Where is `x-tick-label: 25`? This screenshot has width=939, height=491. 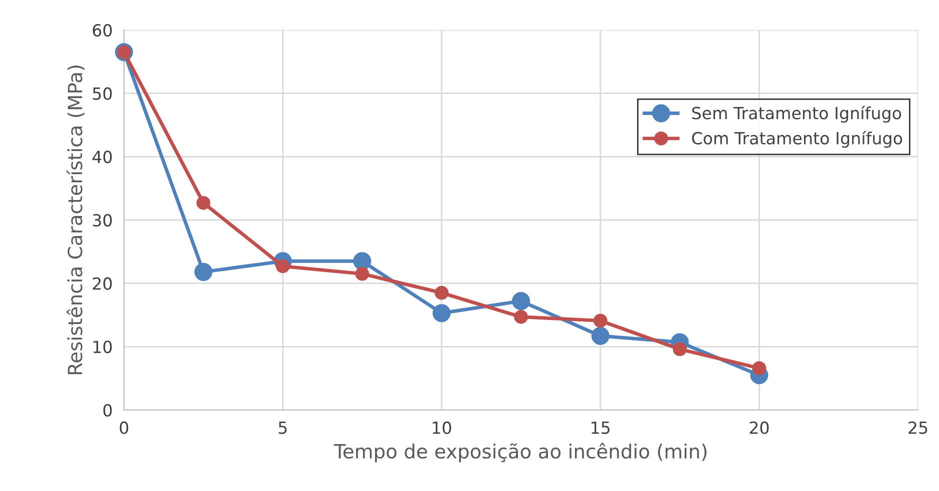 x-tick-label: 25 is located at coordinates (918, 427).